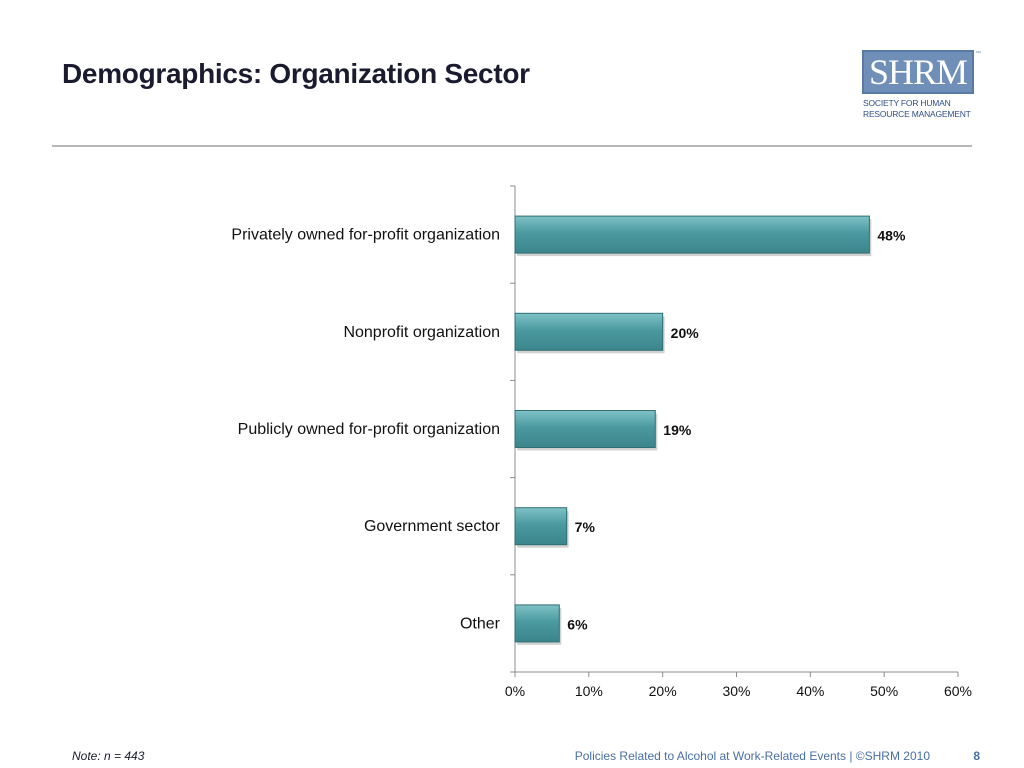 The image size is (1024, 768). I want to click on logo-trademark: ™, so click(978, 54).